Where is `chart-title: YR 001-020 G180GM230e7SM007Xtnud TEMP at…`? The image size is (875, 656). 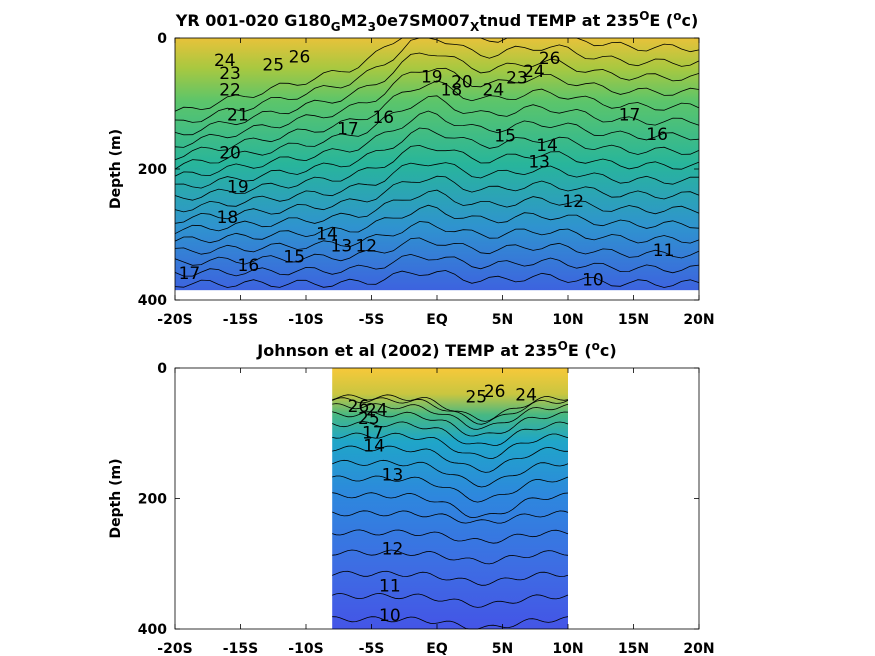 chart-title: YR 001-020 G180GM230e7SM007Xtnud TEMP at… is located at coordinates (437, 21).